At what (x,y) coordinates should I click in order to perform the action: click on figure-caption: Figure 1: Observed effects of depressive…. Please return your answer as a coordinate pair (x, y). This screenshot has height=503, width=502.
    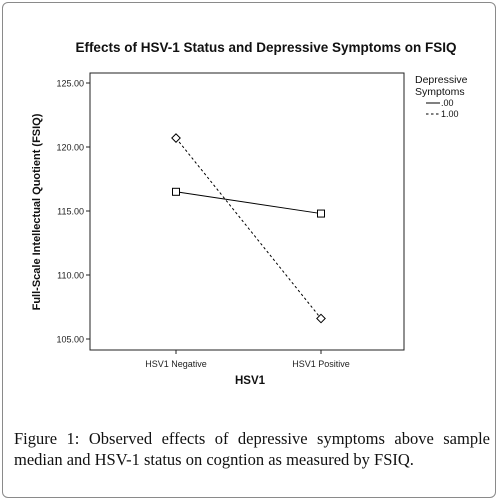
    Looking at the image, I should click on (252, 449).